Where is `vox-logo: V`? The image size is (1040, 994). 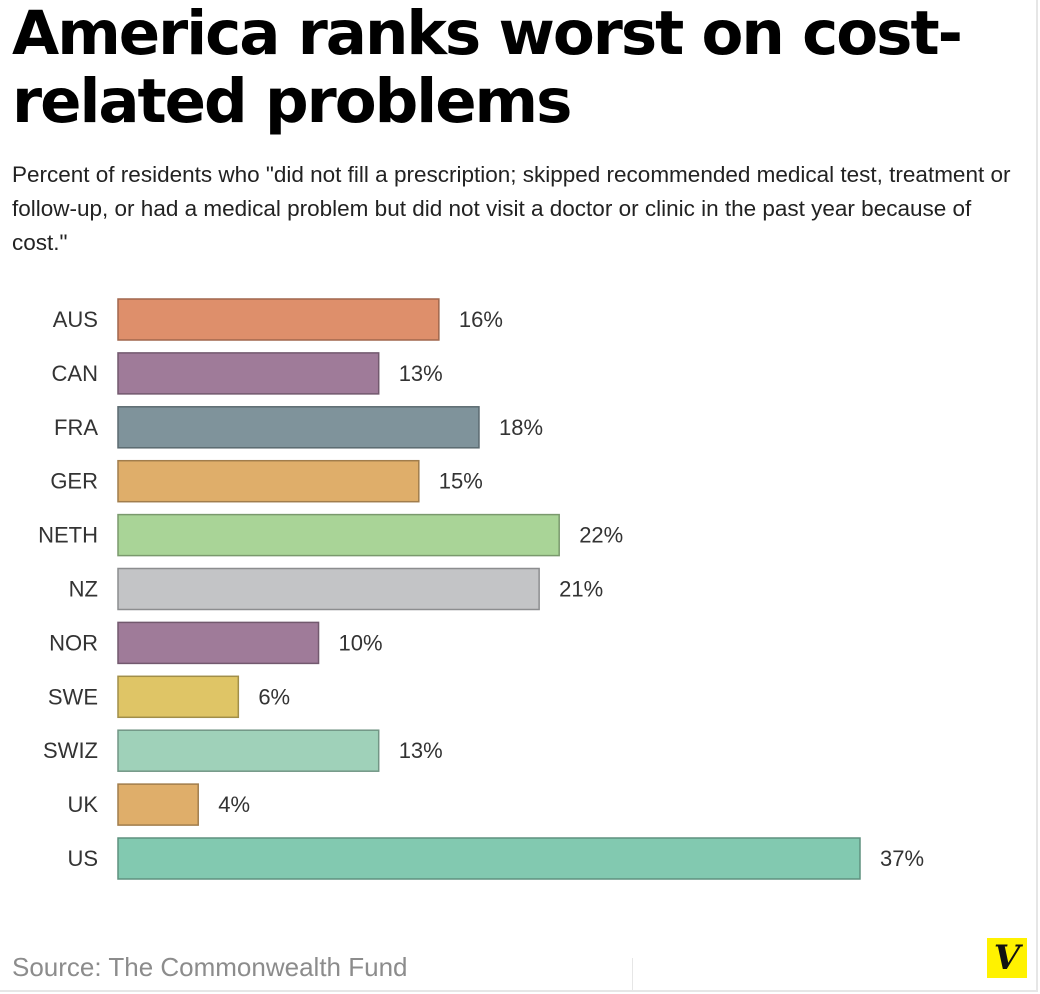
vox-logo: V is located at coordinates (1007, 958).